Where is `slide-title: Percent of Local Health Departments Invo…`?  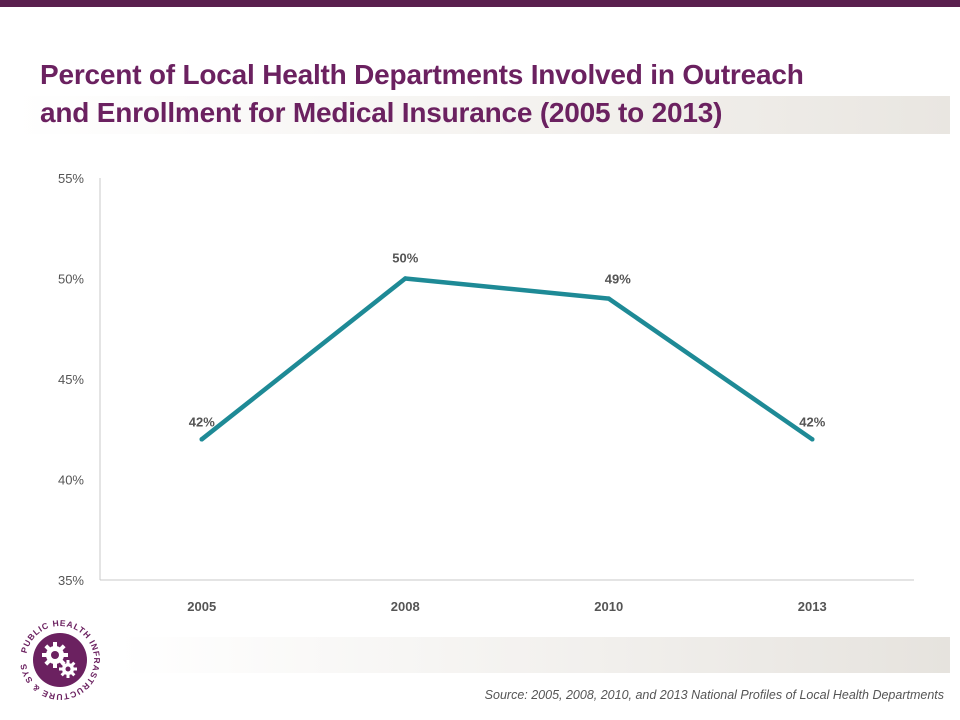
slide-title: Percent of Local Health Departments Invo… is located at coordinates (490, 94).